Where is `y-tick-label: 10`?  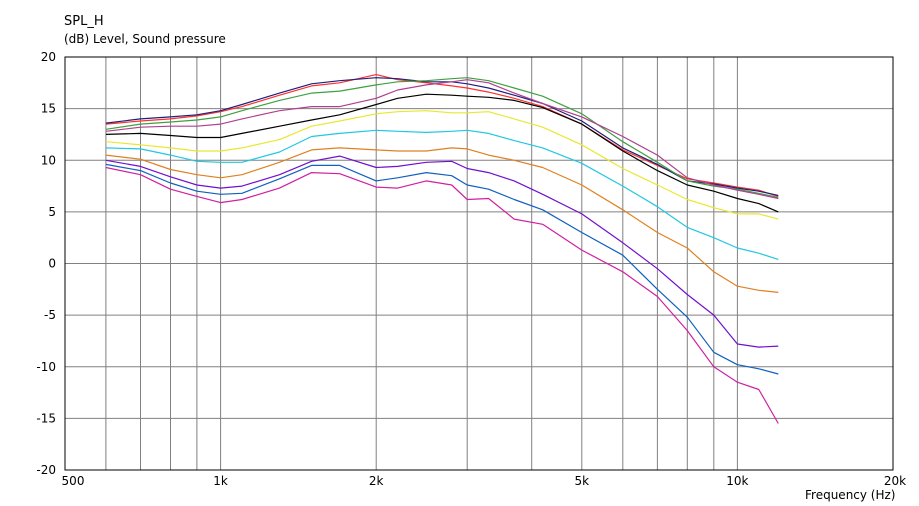 y-tick-label: 10 is located at coordinates (48, 160).